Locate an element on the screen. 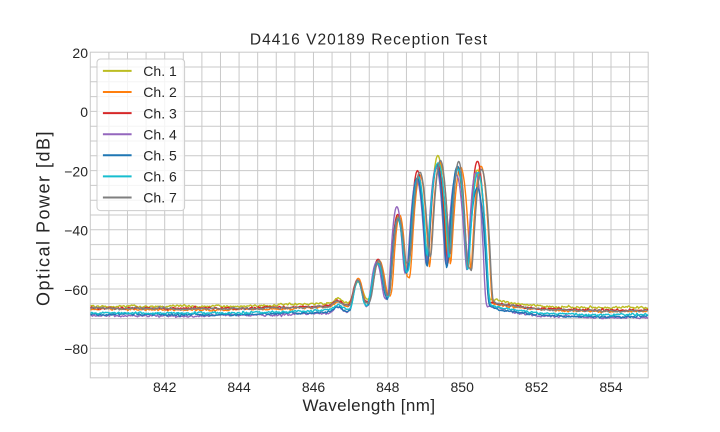 This screenshot has height=432, width=720. svg-text: 848 is located at coordinates (388, 387).